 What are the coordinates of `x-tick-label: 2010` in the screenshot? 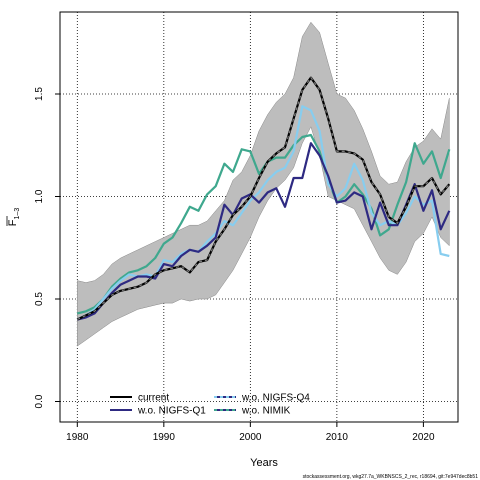 It's located at (337, 437).